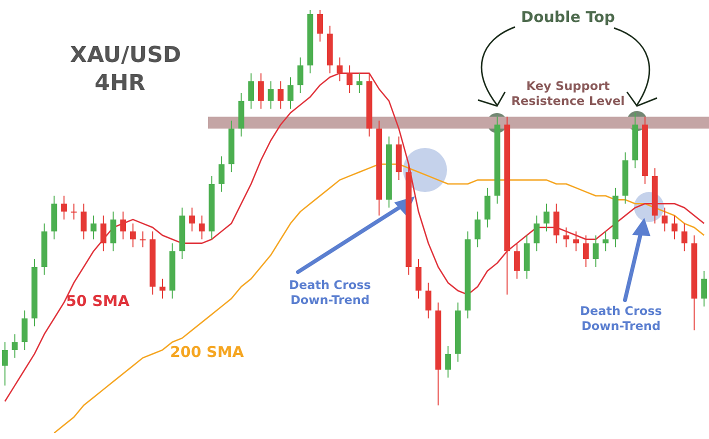  I want to click on text: XAU/USD 4HR, so click(126, 69).